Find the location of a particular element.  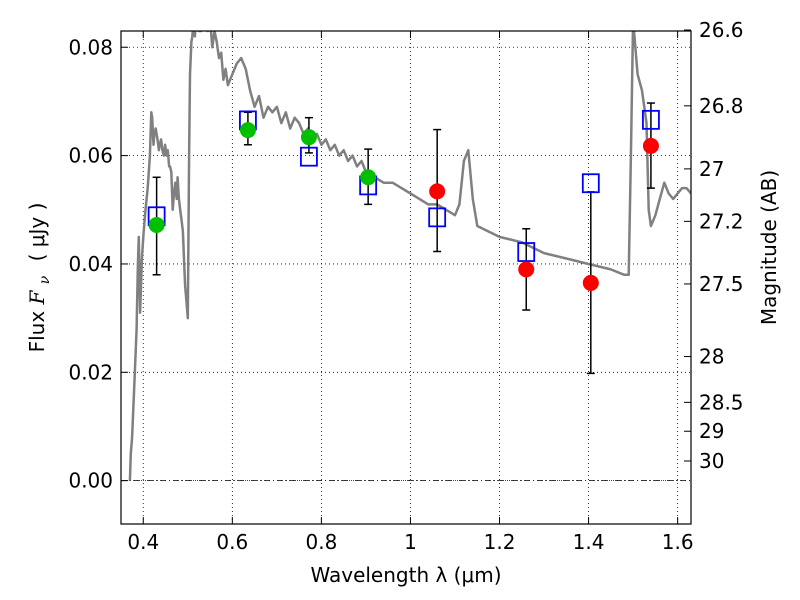

y2-tick-label: 26.8 is located at coordinates (721, 106).